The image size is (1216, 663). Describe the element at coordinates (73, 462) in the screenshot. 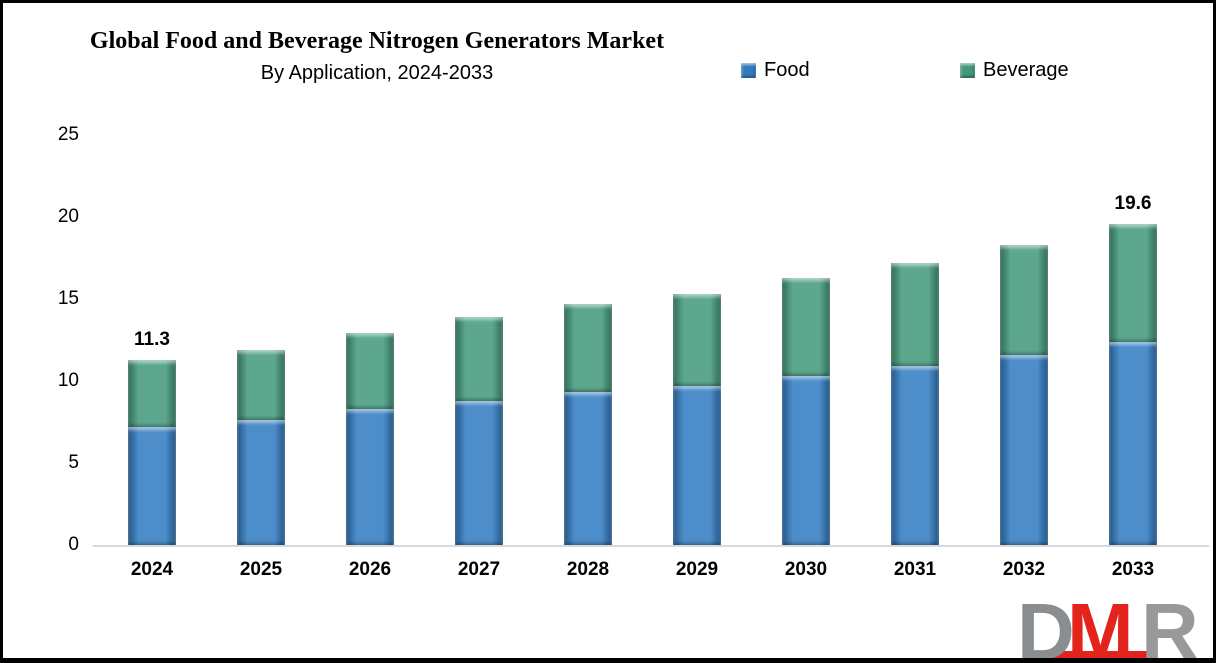

I see `y-axis-tick-label: 5` at that location.